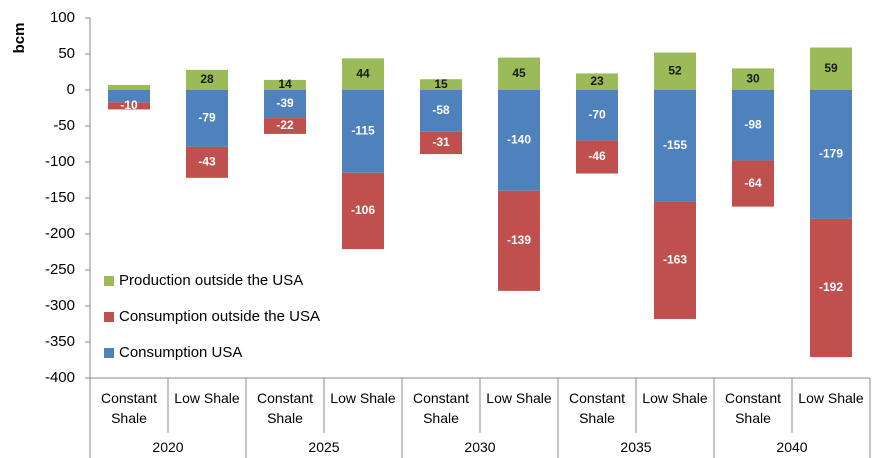 Image resolution: width=878 pixels, height=458 pixels. I want to click on value-label: -43, so click(207, 162).